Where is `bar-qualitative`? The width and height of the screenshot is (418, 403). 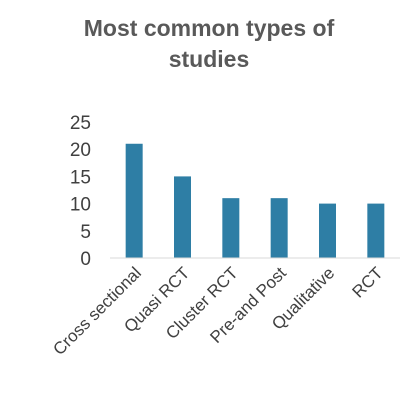 bar-qualitative is located at coordinates (327, 230).